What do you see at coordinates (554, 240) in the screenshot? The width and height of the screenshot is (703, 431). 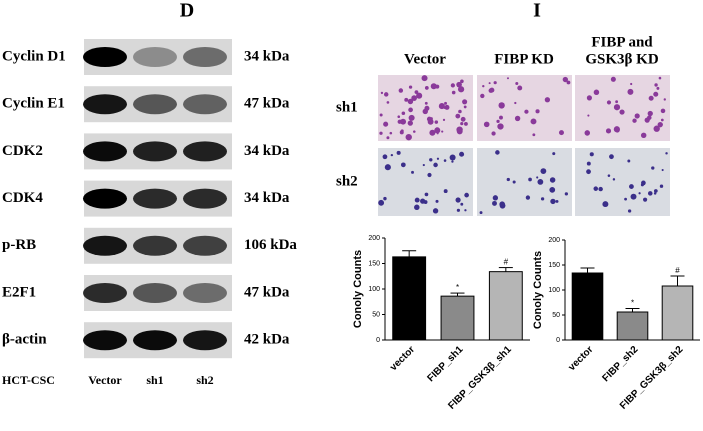 I see `y-tick-label: 200` at bounding box center [554, 240].